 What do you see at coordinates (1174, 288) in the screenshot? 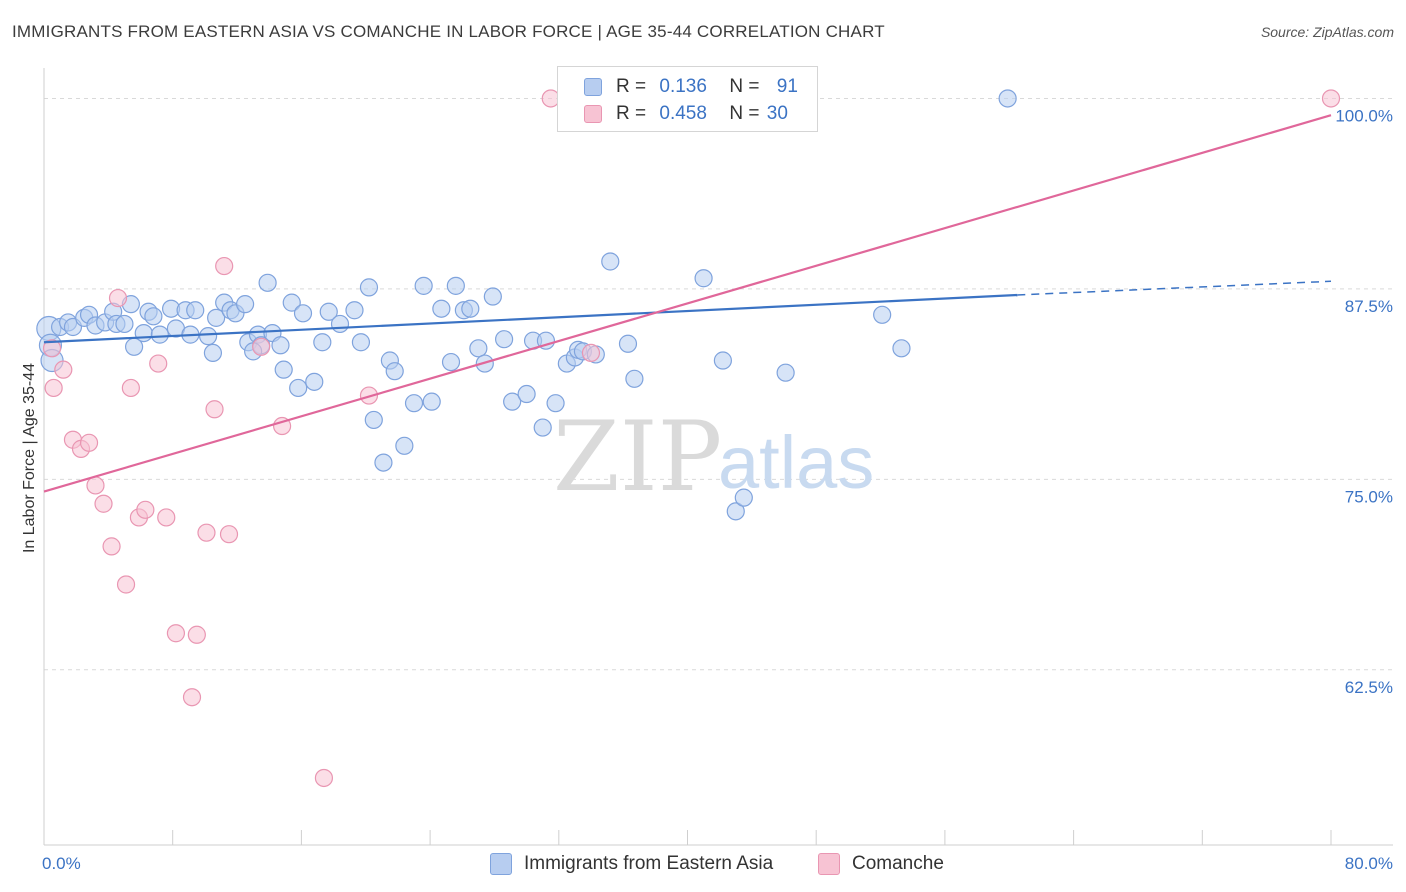
I see `trend-line-eastern-asia-extension` at bounding box center [1174, 288].